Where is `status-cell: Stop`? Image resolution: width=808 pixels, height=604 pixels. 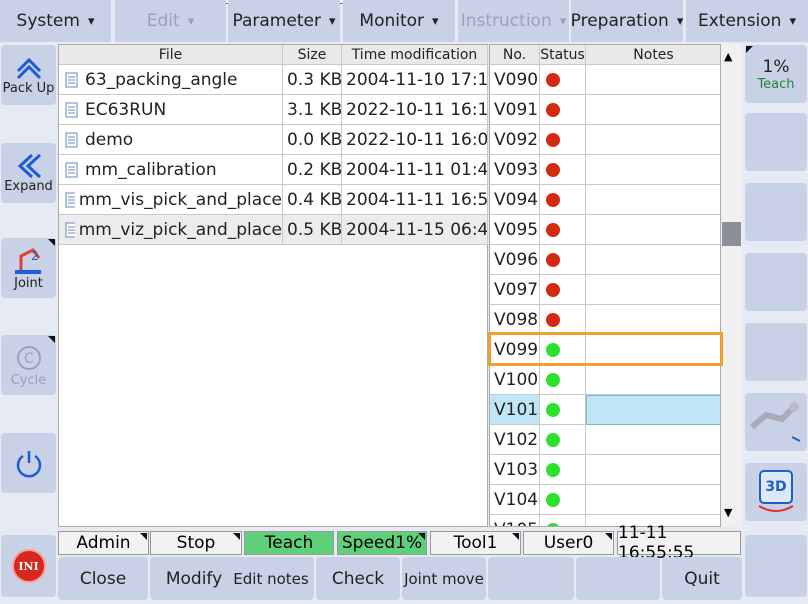
status-cell: Stop is located at coordinates (196, 543).